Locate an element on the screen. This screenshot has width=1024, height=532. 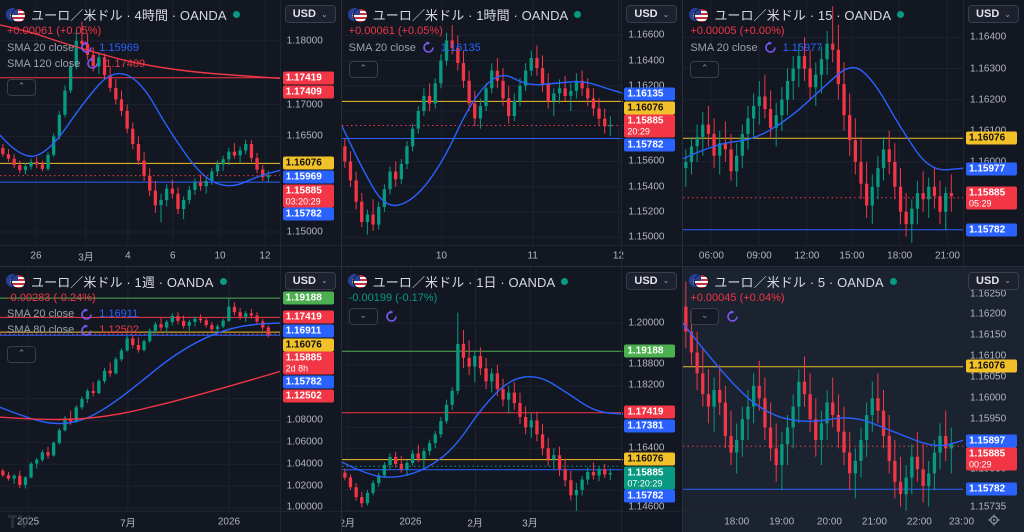
price-label-value: 1.15977 is located at coordinates (987, 169).